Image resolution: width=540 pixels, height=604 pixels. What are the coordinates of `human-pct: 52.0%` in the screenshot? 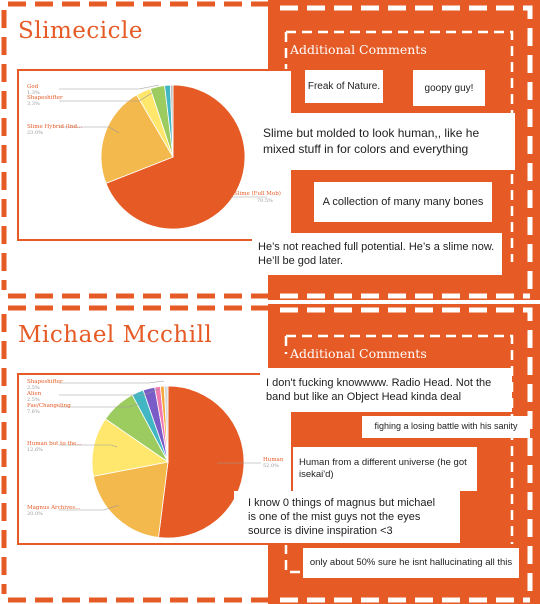 It's located at (271, 466).